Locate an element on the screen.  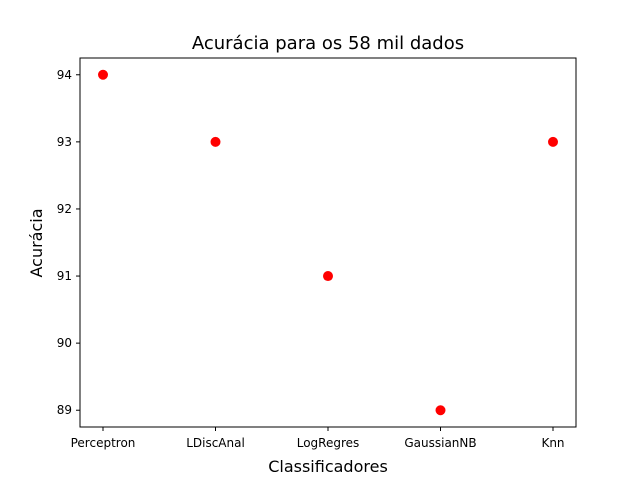
y-axis: 89 90 91 92 93 94 is located at coordinates (68, 242).